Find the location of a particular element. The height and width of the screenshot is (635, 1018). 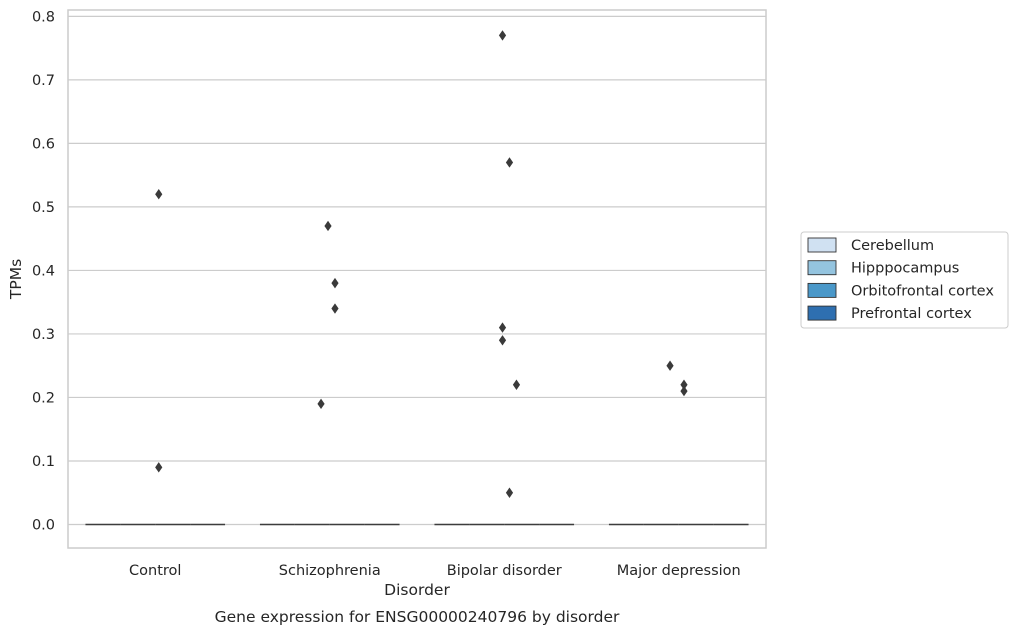

y-tick-label: 0.7 is located at coordinates (43, 81).